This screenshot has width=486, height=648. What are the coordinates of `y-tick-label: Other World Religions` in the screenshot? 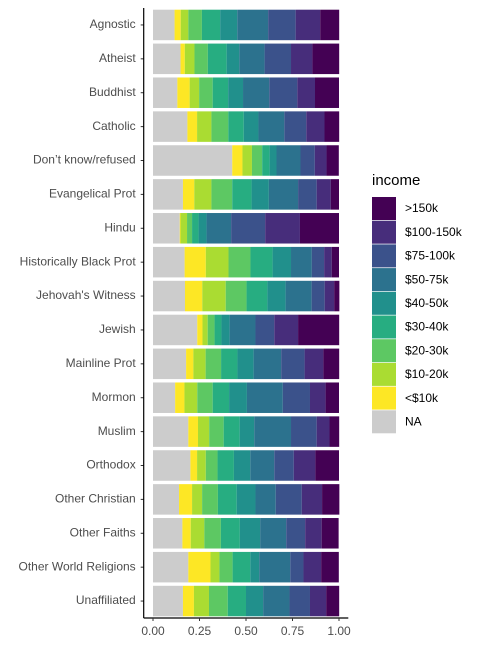 It's located at (77, 566).